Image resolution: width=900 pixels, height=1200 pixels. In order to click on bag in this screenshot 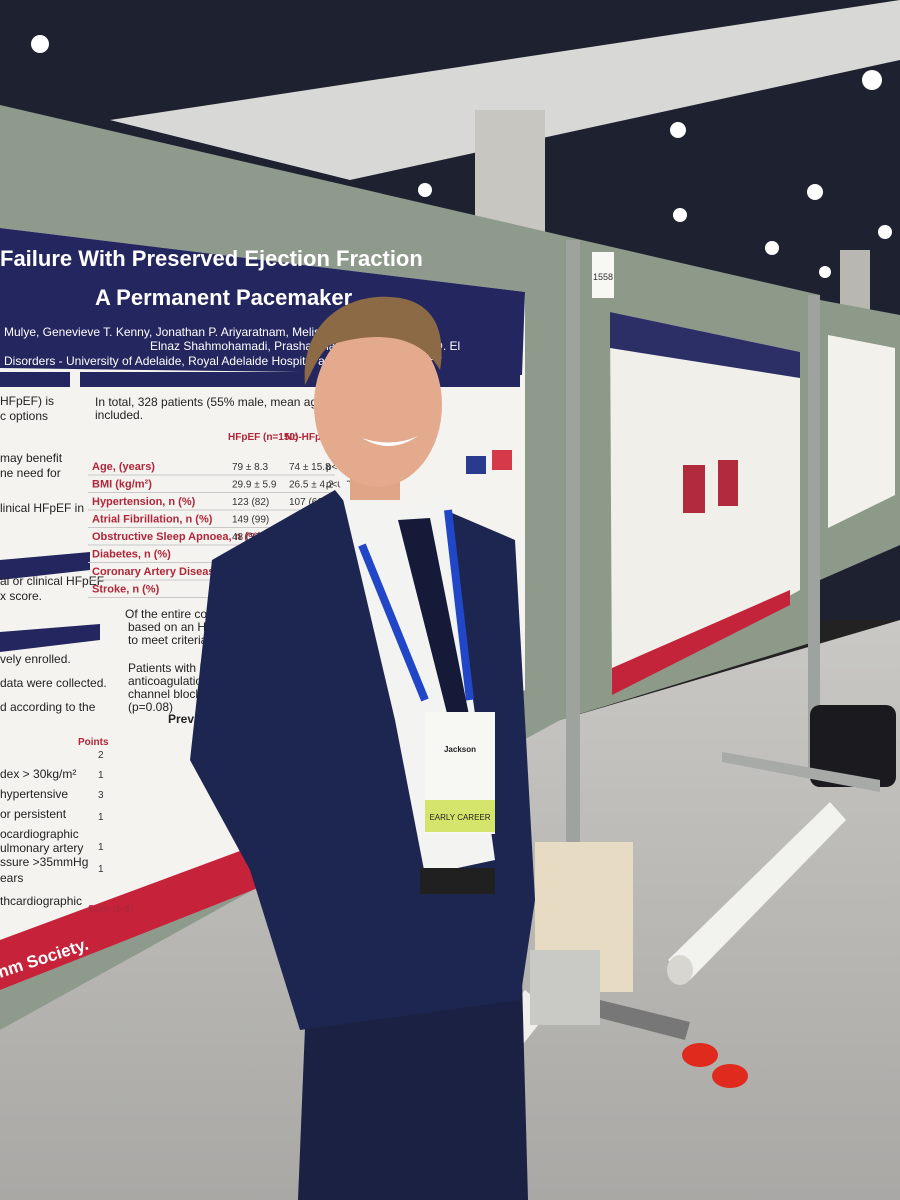, I will do `click(853, 746)`.